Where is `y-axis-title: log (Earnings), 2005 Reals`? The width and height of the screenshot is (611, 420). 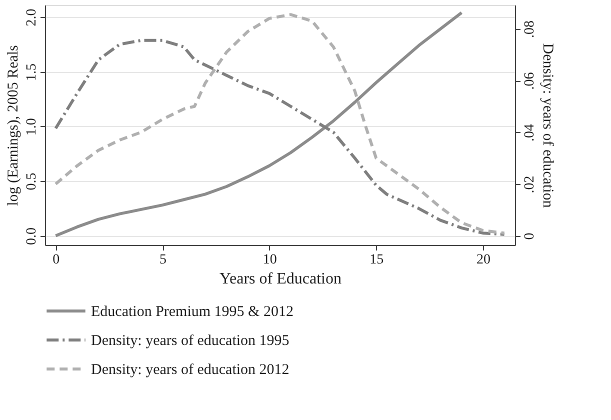 y-axis-title: log (Earnings), 2005 Reals is located at coordinates (14, 125).